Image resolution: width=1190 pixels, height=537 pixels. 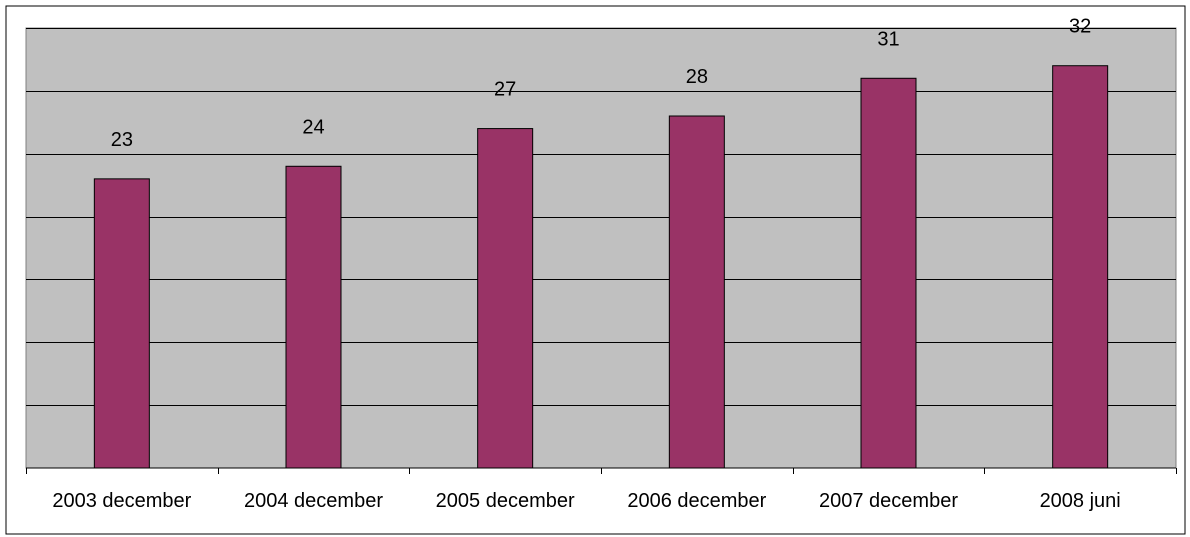 What do you see at coordinates (888, 39) in the screenshot?
I see `data-label: 31` at bounding box center [888, 39].